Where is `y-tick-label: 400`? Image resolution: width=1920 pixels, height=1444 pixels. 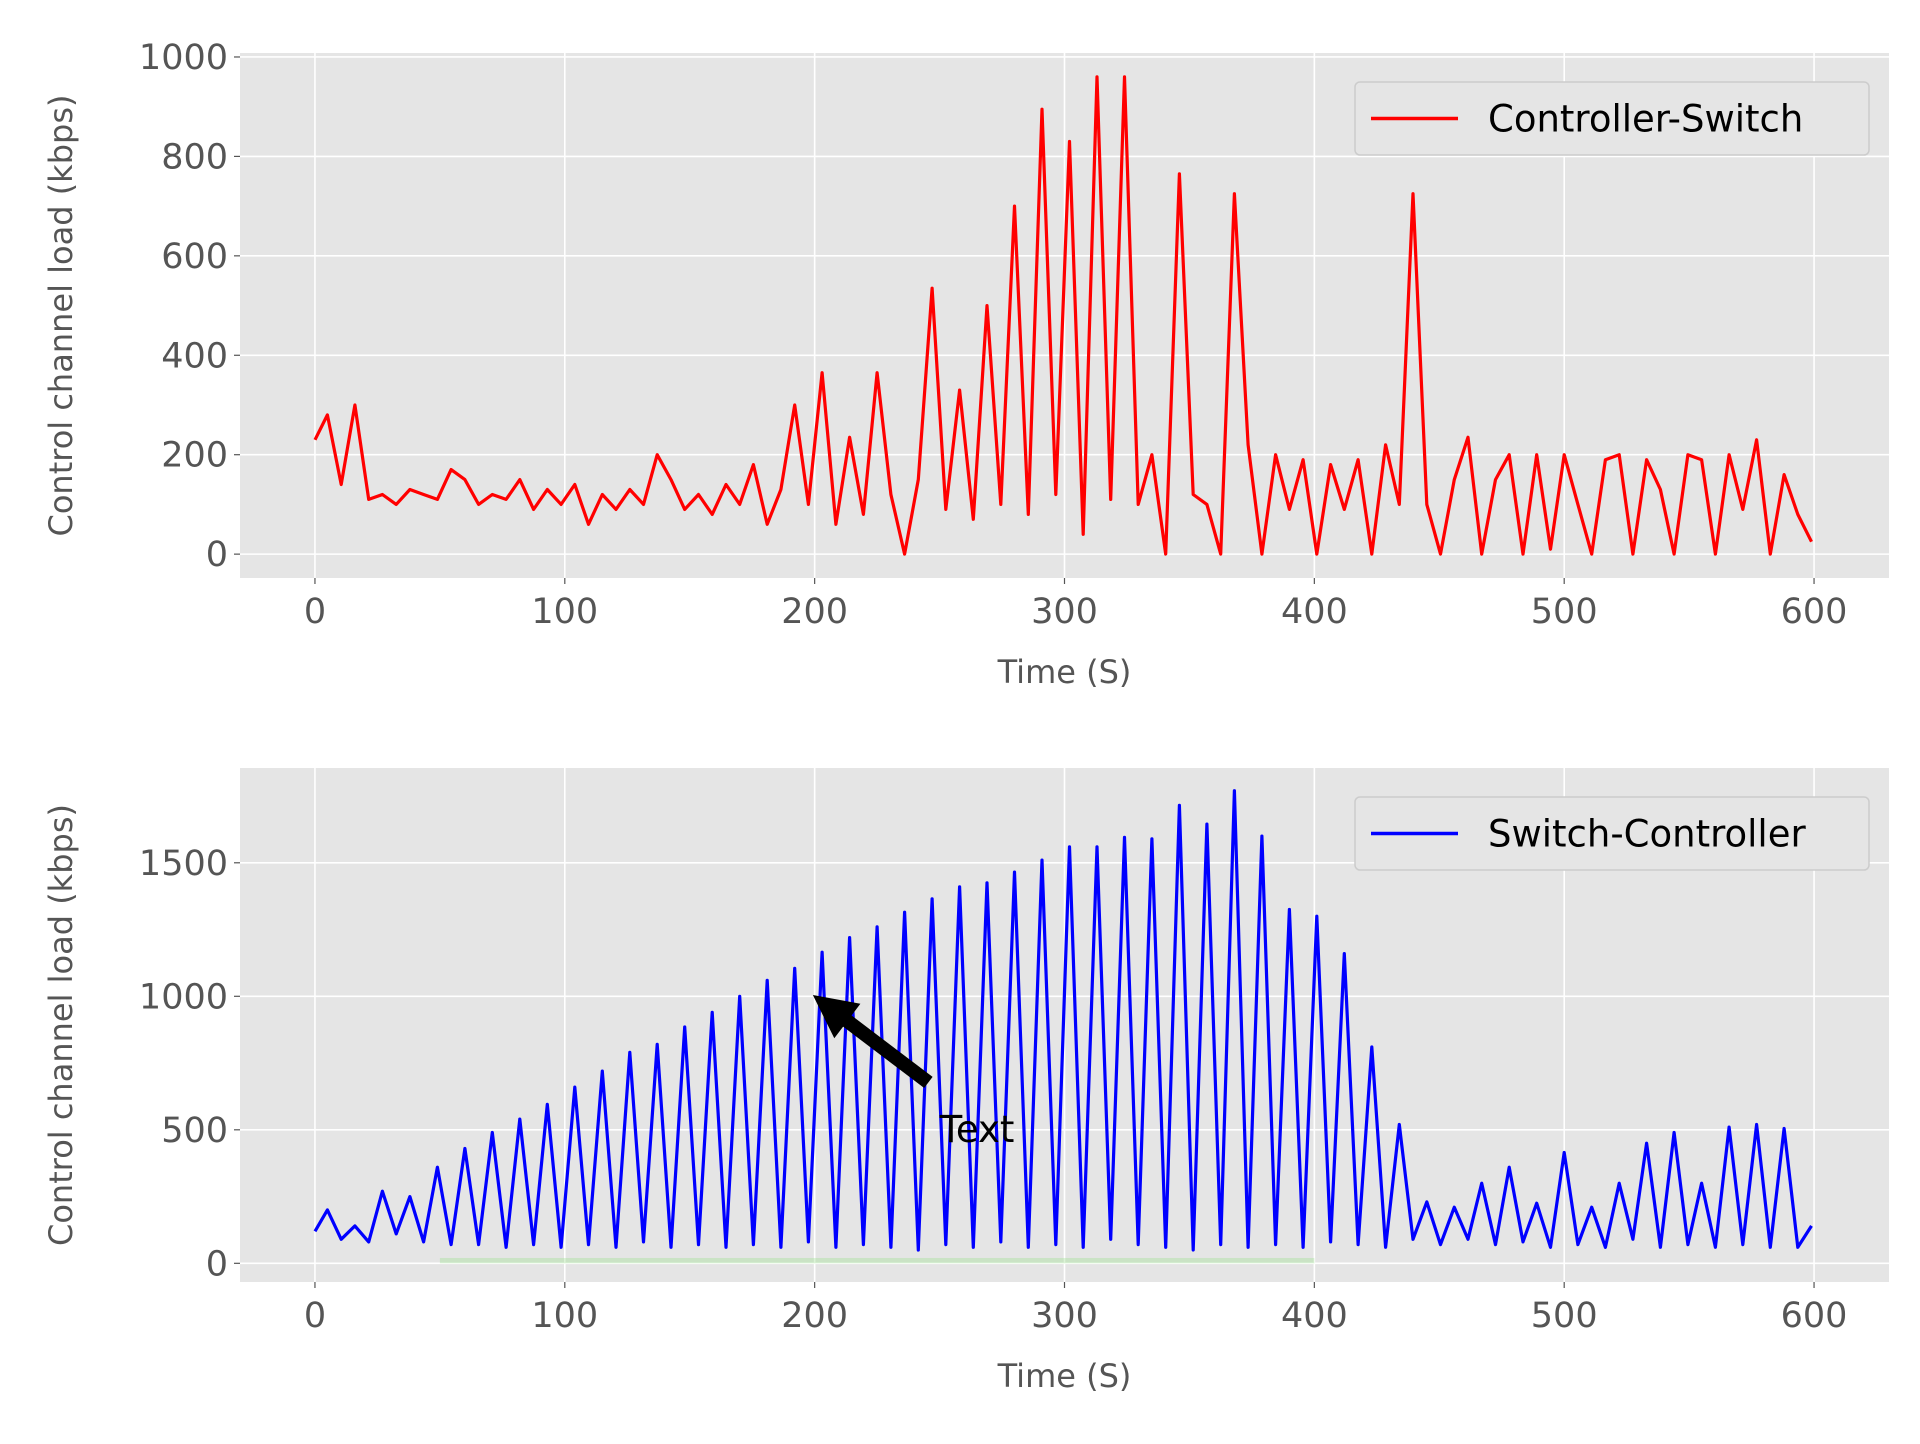
y-tick-label: 400 is located at coordinates (194, 356).